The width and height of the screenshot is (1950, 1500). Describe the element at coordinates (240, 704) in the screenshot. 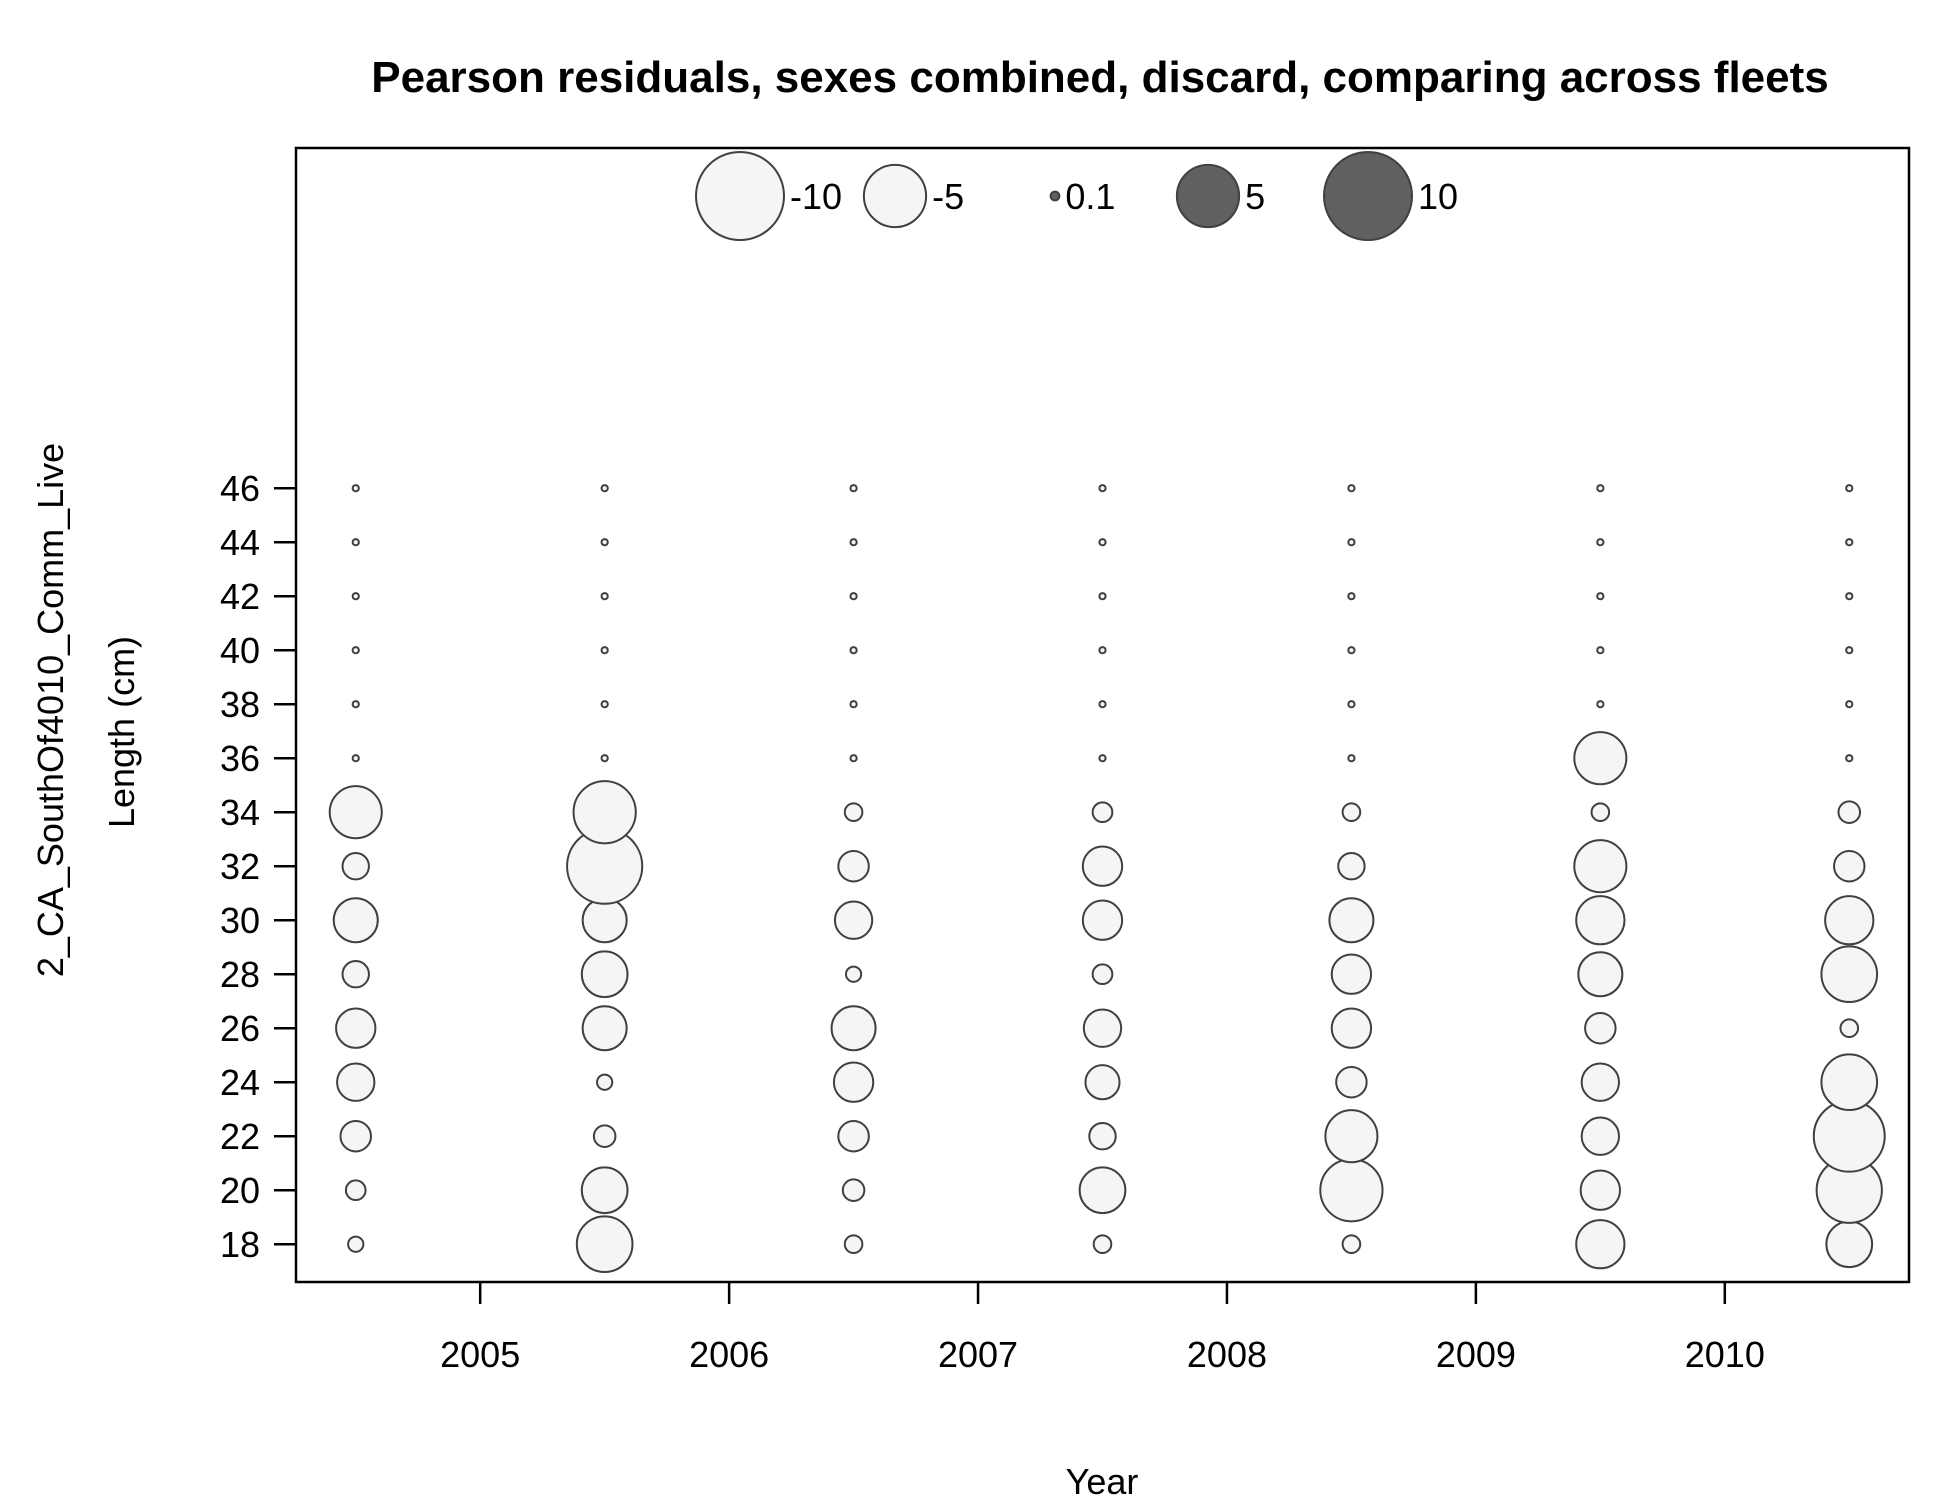

I see `y-tick-label: 38` at that location.